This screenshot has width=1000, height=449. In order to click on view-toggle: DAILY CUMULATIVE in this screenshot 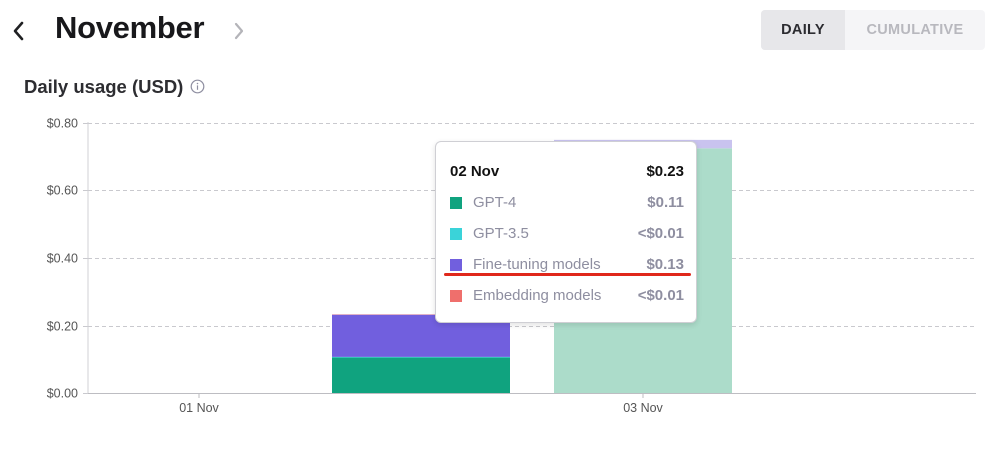, I will do `click(873, 30)`.